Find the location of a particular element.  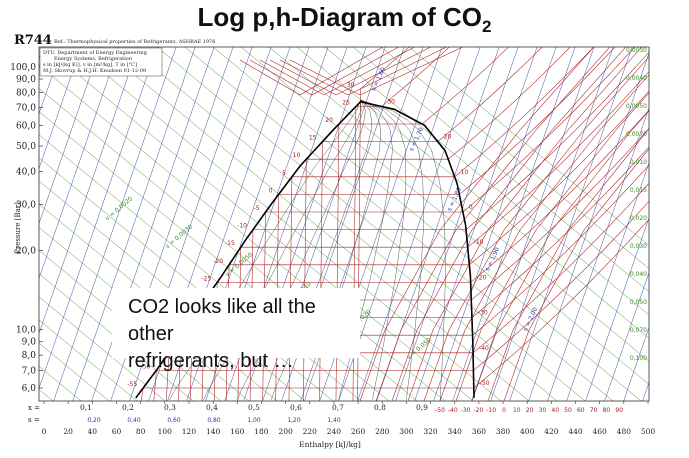

isotherm-label-liquid: -15 is located at coordinates (230, 243).